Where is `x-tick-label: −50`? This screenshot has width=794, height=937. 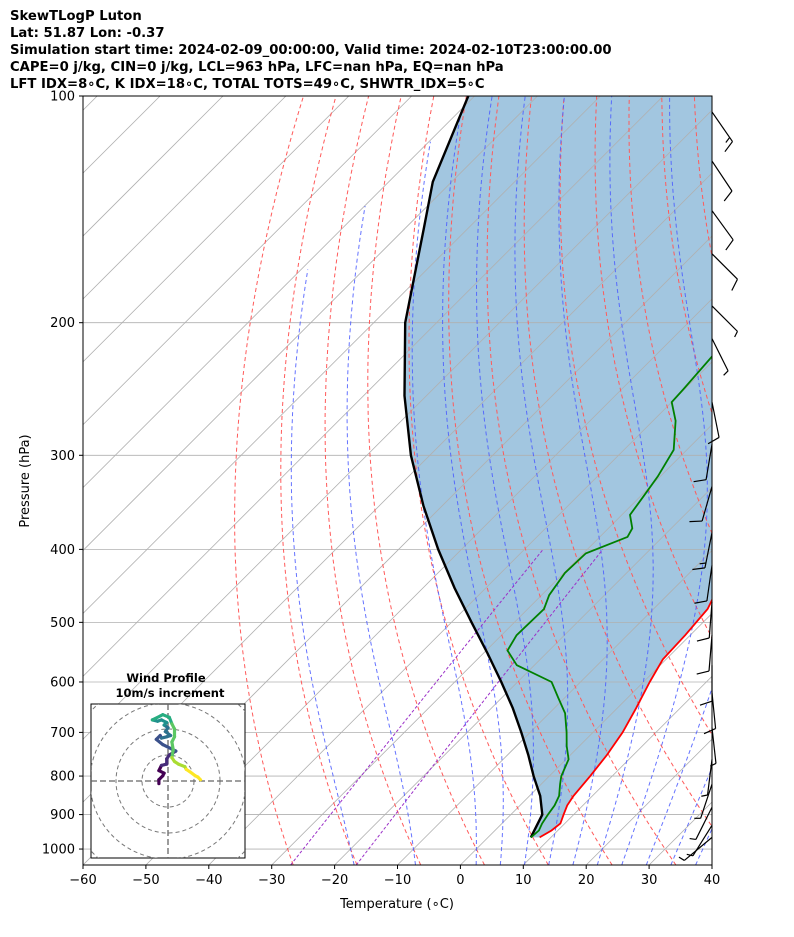 x-tick-label: −50 is located at coordinates (145, 880).